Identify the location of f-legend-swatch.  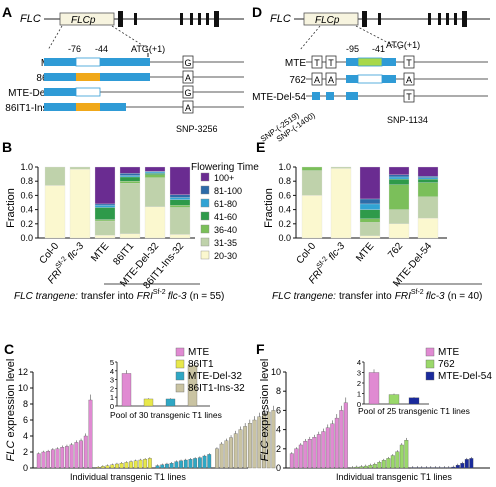
(430, 364).